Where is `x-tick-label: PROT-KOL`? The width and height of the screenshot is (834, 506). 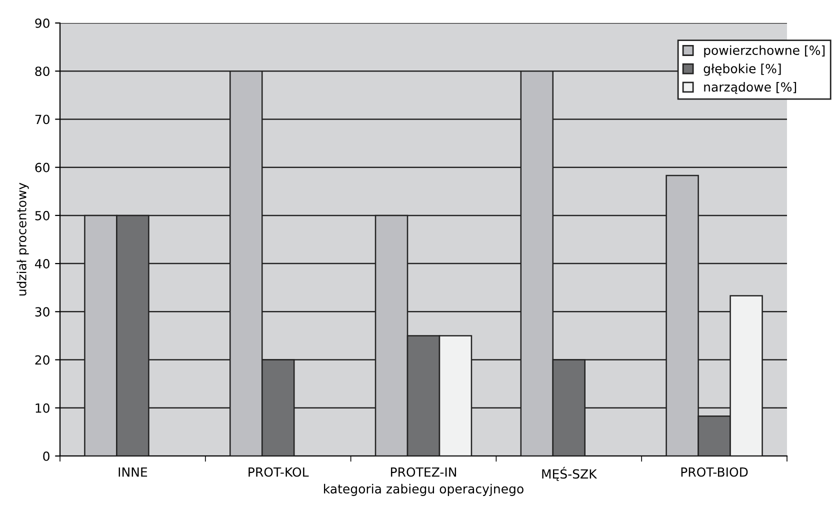
x-tick-label: PROT-KOL is located at coordinates (278, 472).